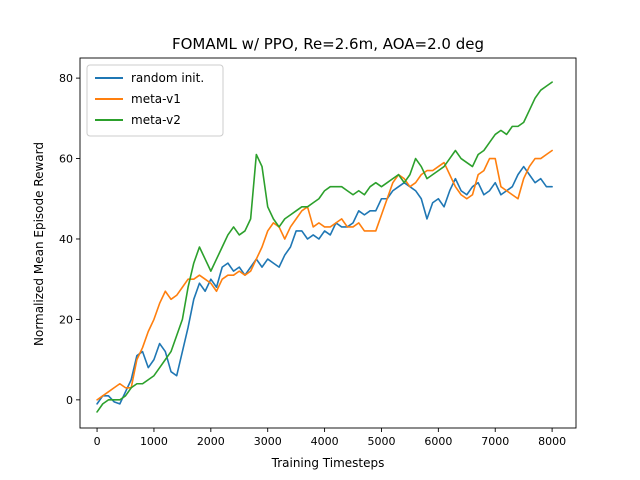 This screenshot has width=640, height=480. Describe the element at coordinates (66, 159) in the screenshot. I see `y-tick-label: 60` at that location.